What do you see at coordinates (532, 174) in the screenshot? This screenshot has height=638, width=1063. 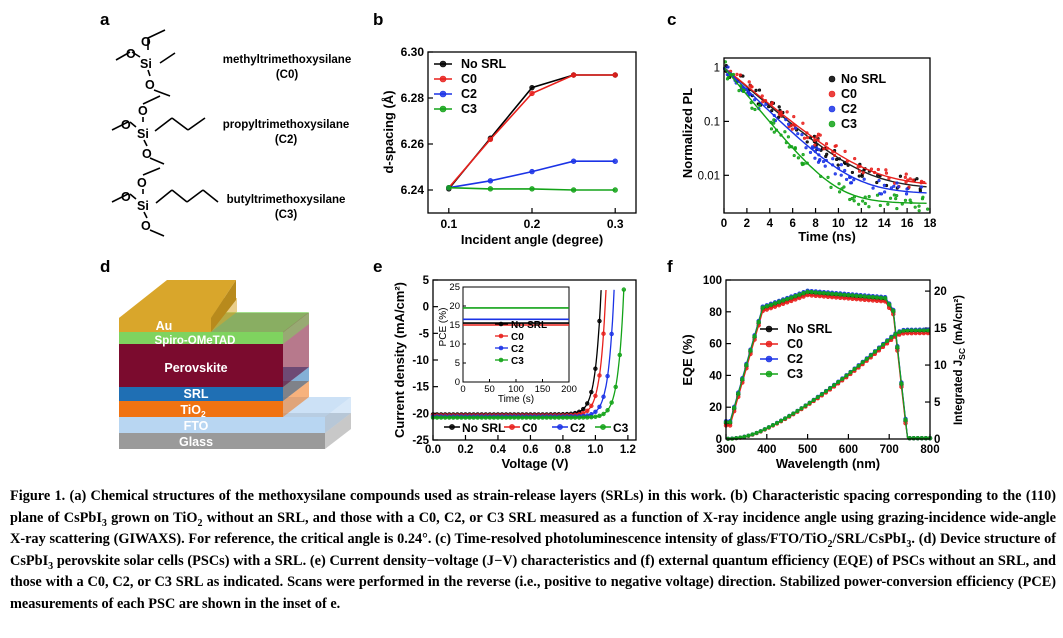 I see `series-line` at bounding box center [532, 174].